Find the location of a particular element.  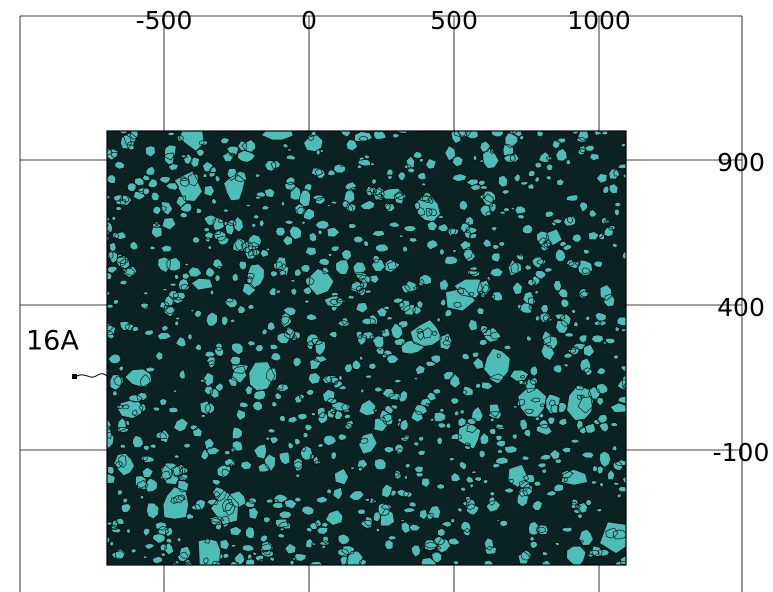

y-tick-label: 900 is located at coordinates (741, 162).